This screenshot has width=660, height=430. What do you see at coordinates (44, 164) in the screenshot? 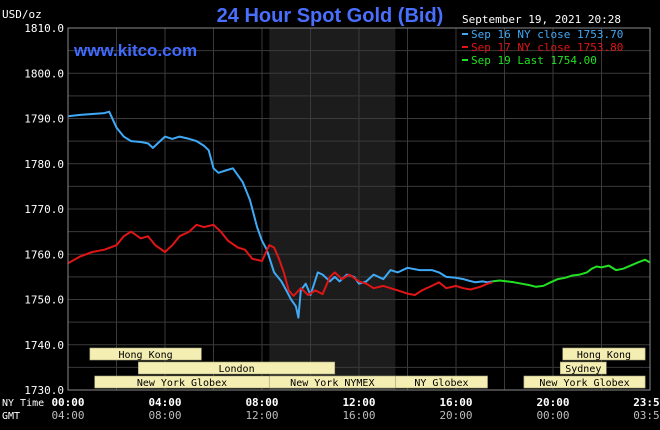
I see `y-tick-label: 1780.0` at bounding box center [44, 164].